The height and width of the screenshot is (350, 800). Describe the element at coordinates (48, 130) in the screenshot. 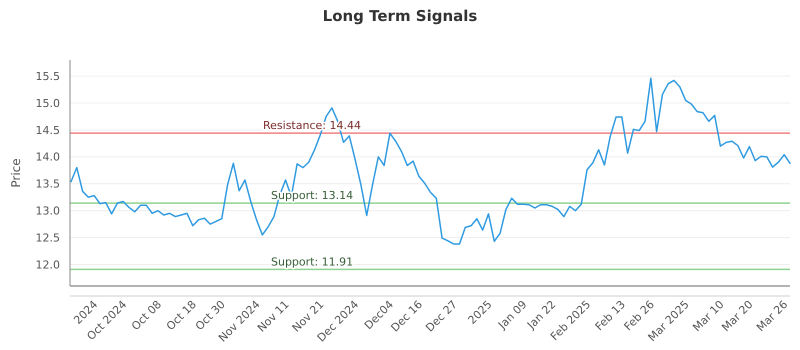

I see `y-tick-label: 14.5` at that location.